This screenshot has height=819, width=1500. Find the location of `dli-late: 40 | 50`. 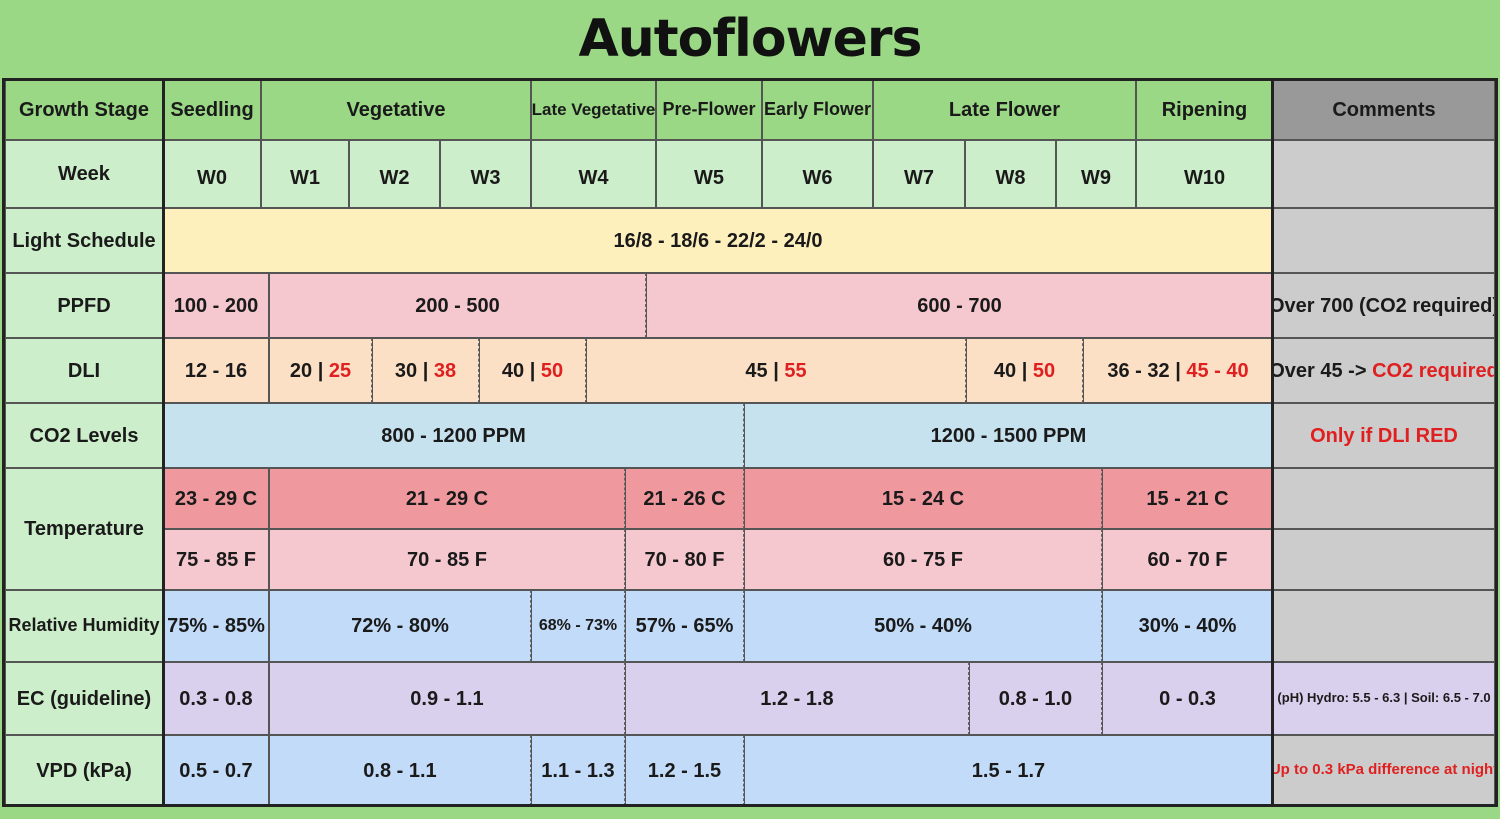

dli-late: 40 | 50 is located at coordinates (1024, 370).